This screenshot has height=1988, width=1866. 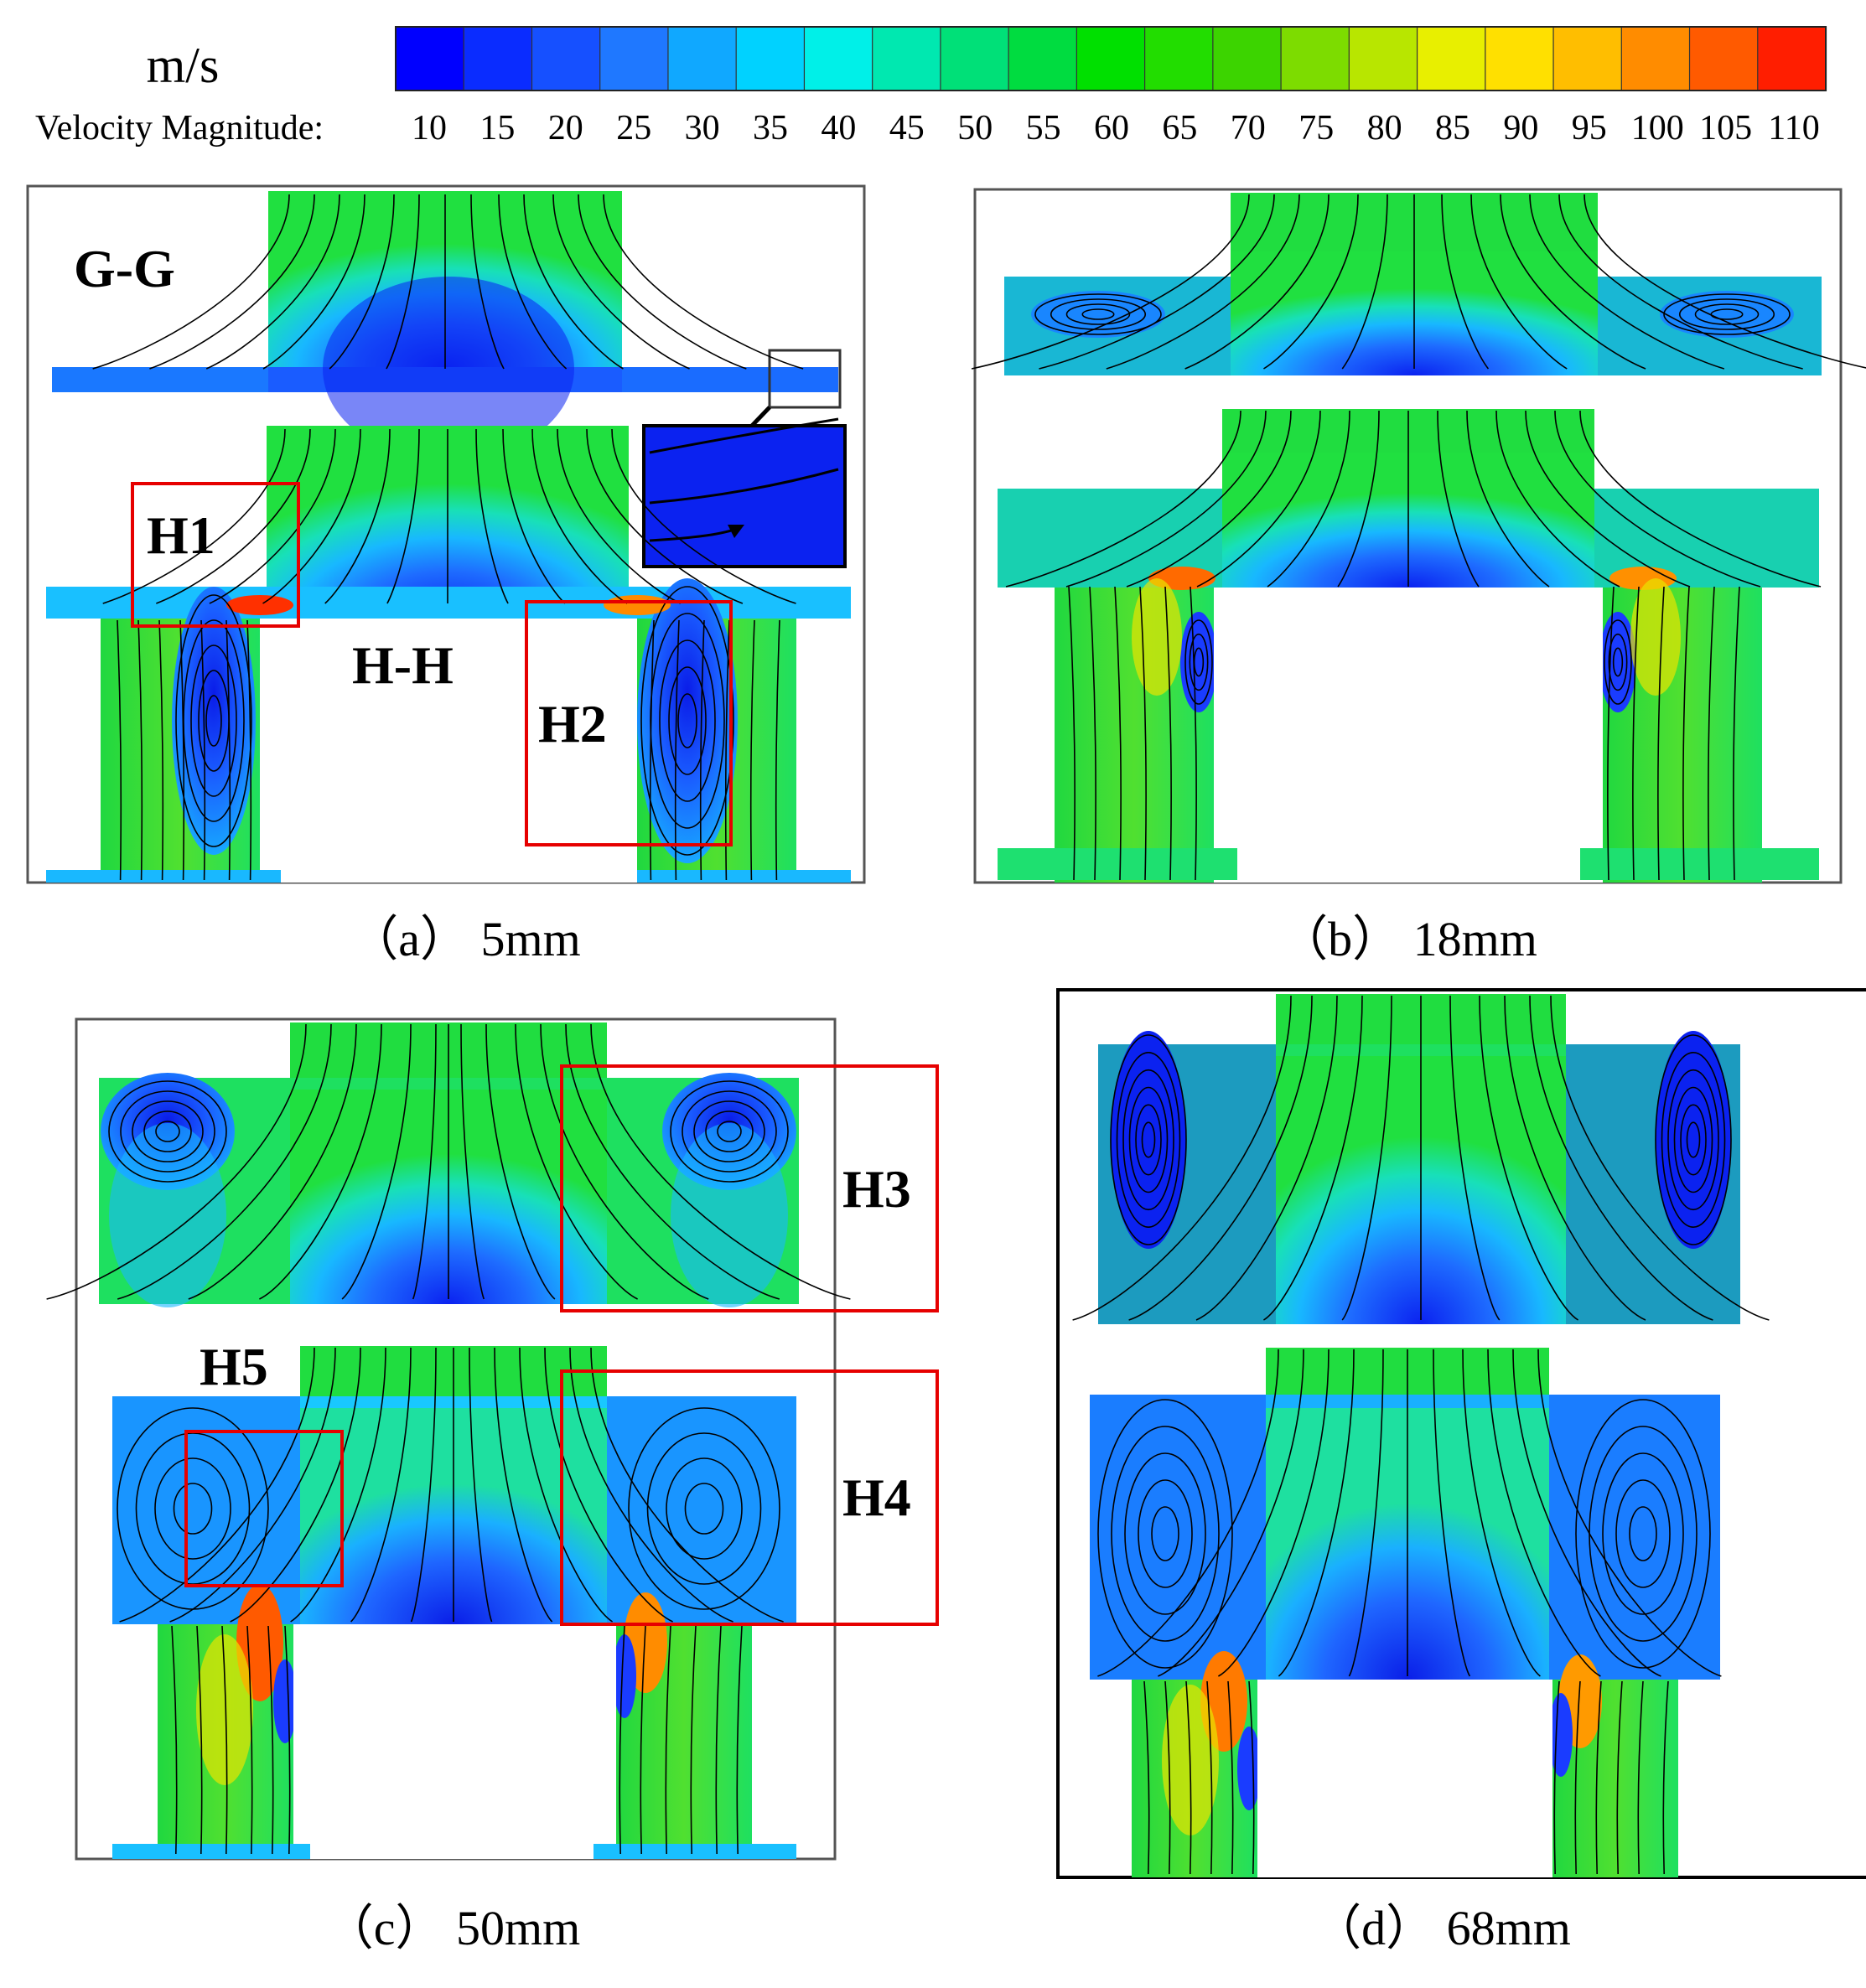 I want to click on highlight-h3, so click(x=749, y=1188).